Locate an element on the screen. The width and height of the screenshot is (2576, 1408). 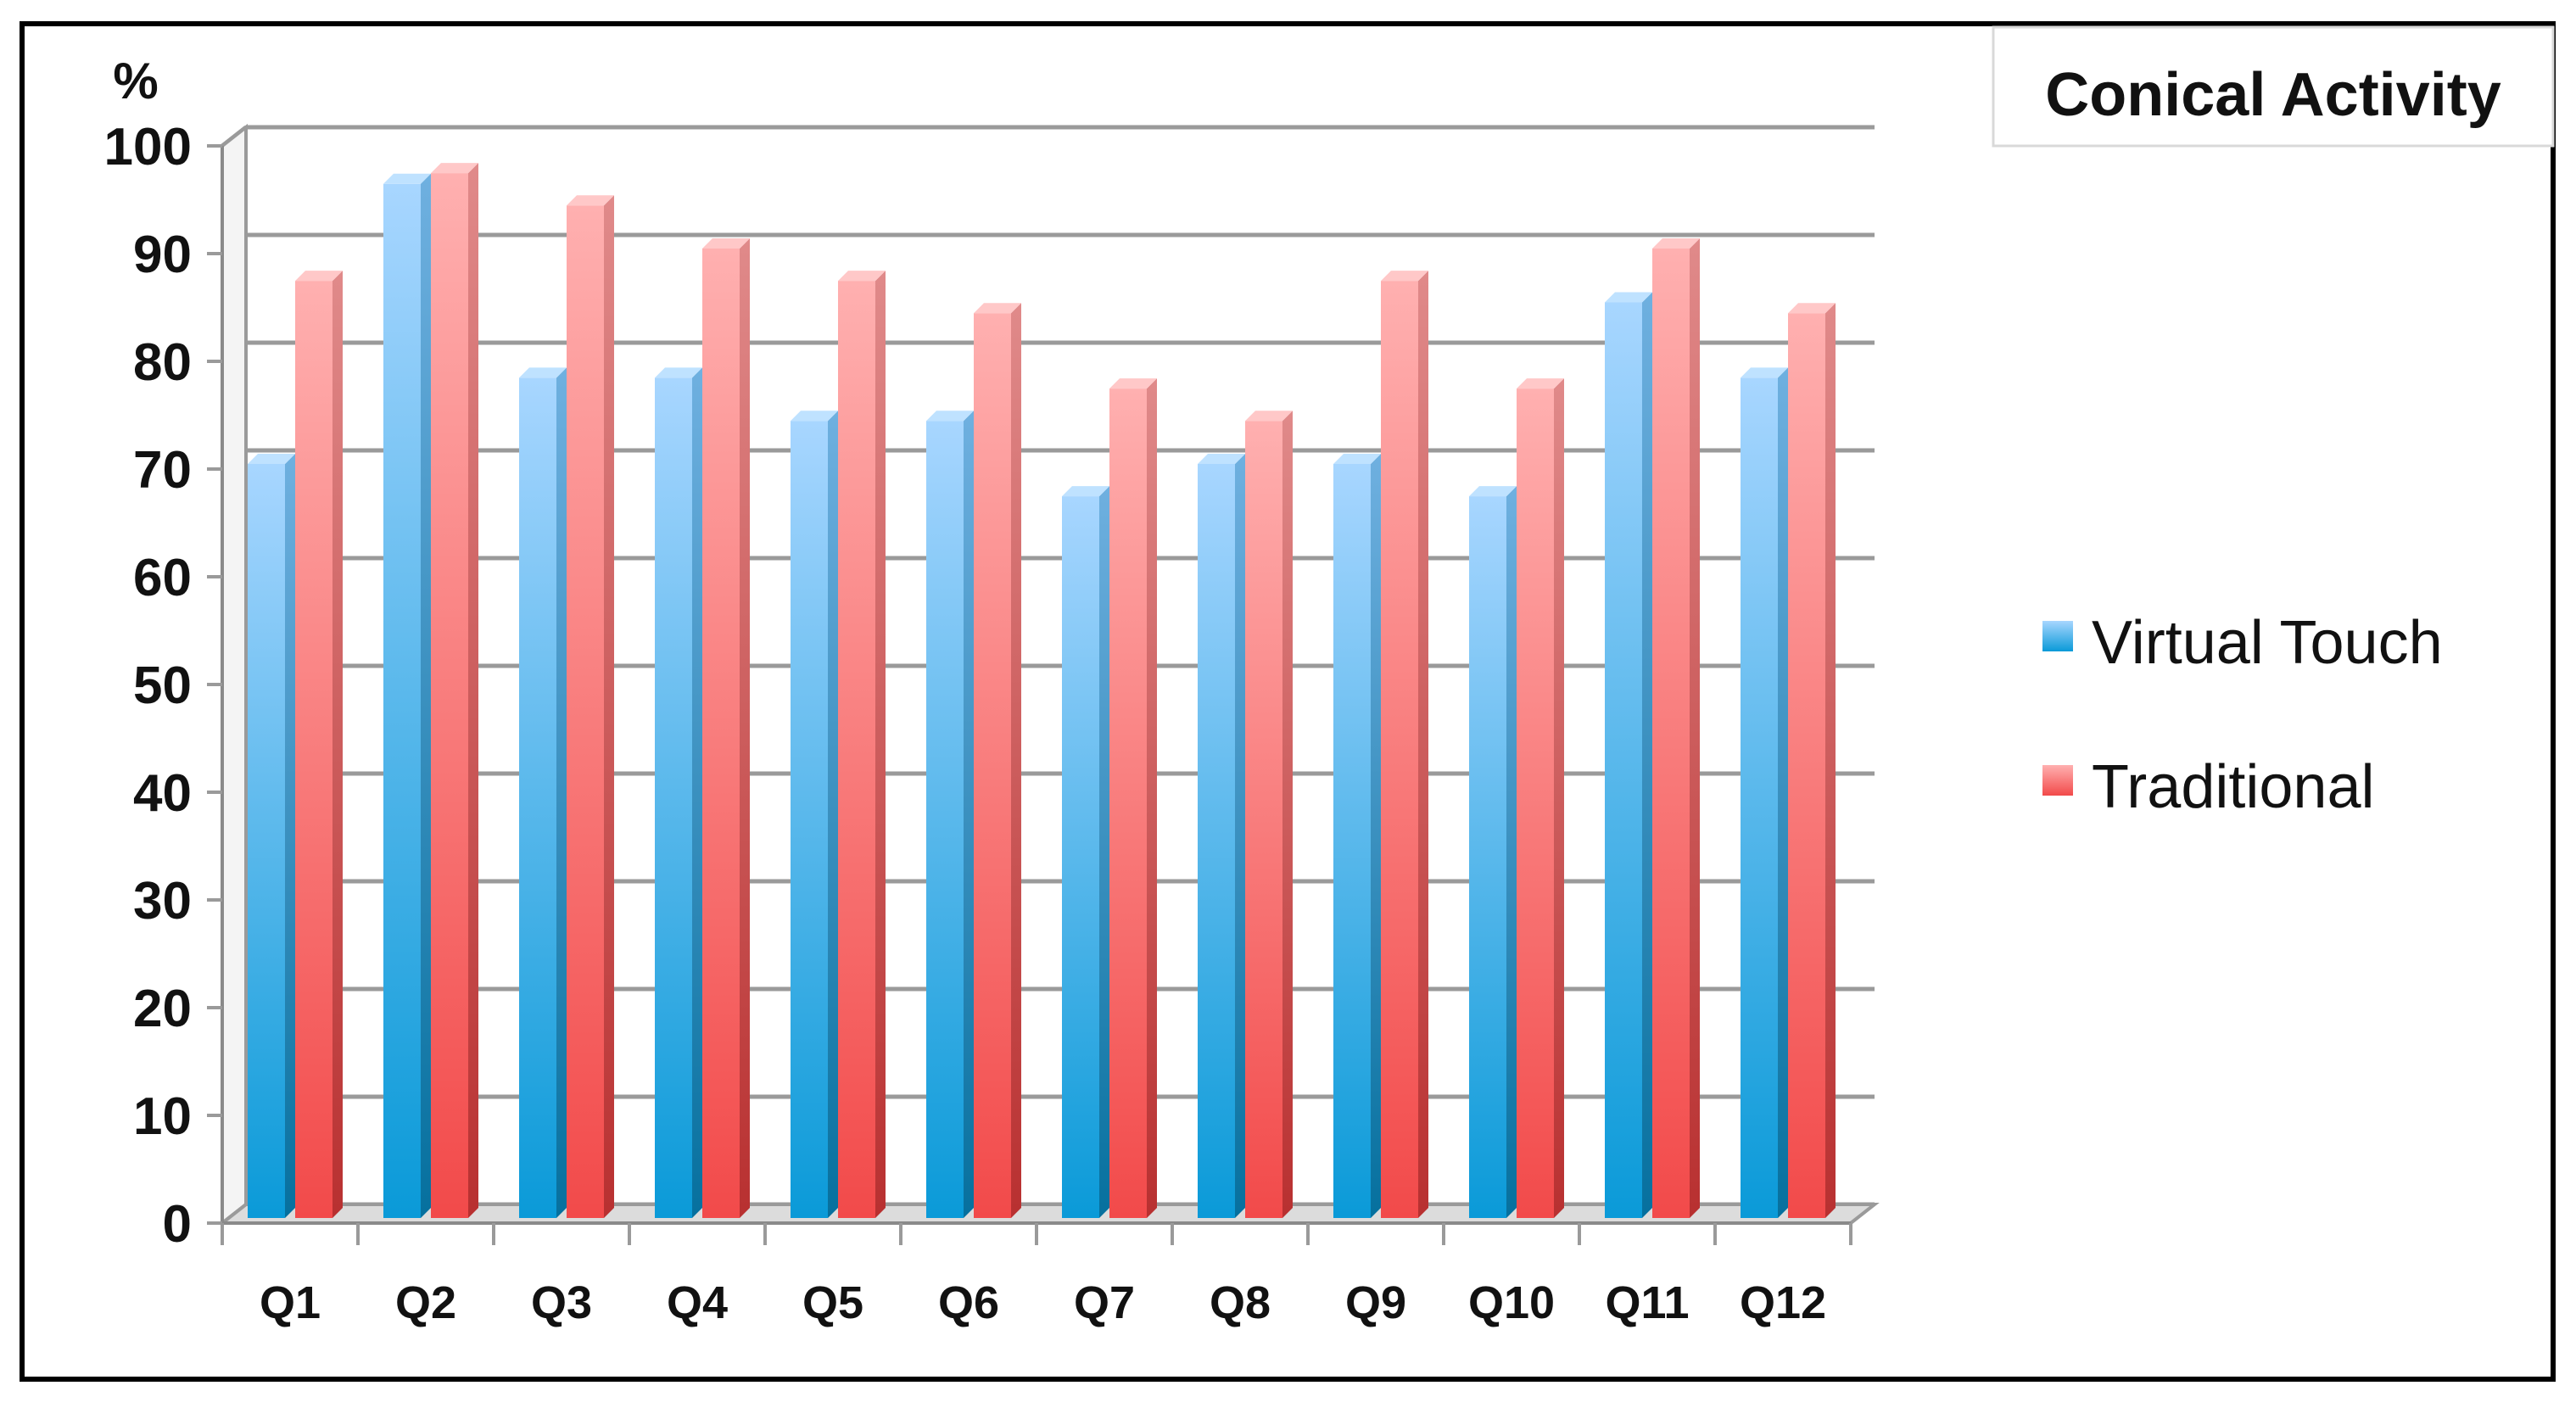
bar-virtual-touch-q8 is located at coordinates (1221, 836).